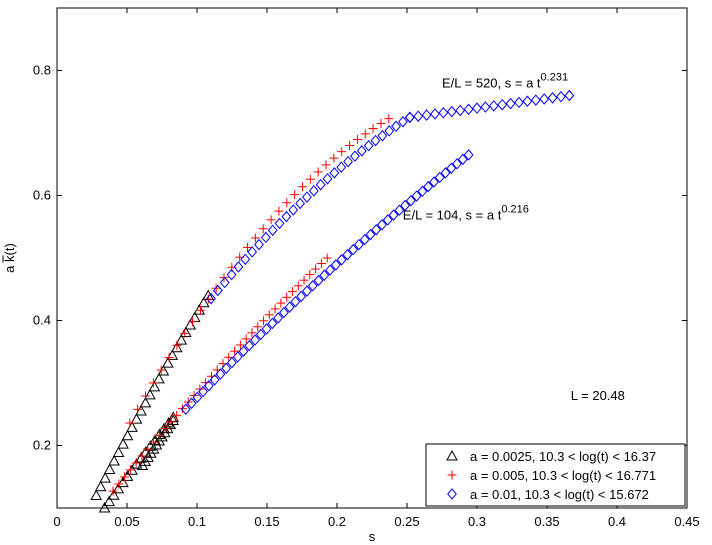 The image size is (712, 545). I want to click on x-tick-label: 0.25, so click(406, 521).